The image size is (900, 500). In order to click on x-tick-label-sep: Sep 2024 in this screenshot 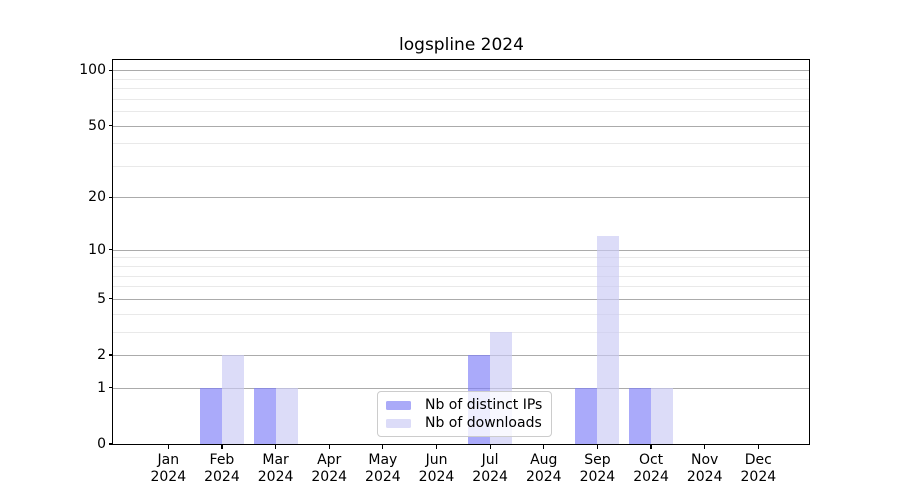, I will do `click(597, 469)`.